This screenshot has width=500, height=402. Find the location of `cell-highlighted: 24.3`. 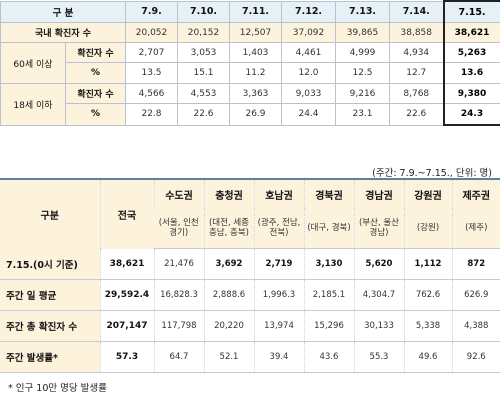

cell-highlighted: 24.3 is located at coordinates (471, 114).